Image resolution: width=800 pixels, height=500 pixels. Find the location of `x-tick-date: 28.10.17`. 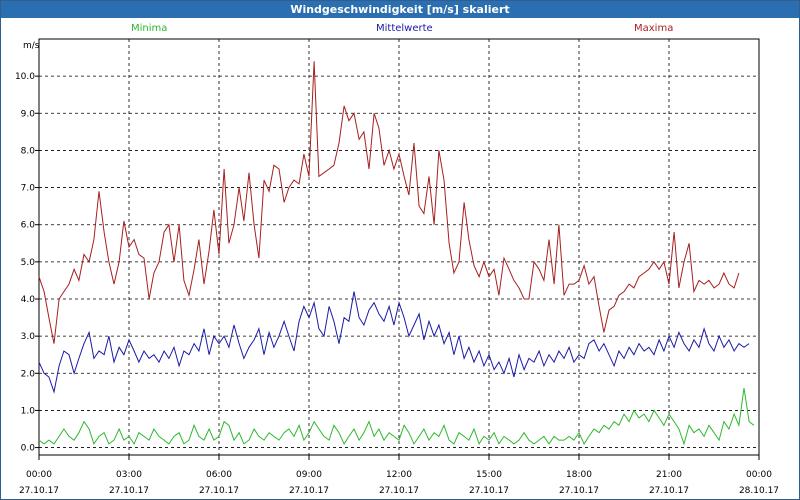

x-tick-date: 28.10.17 is located at coordinates (759, 491).